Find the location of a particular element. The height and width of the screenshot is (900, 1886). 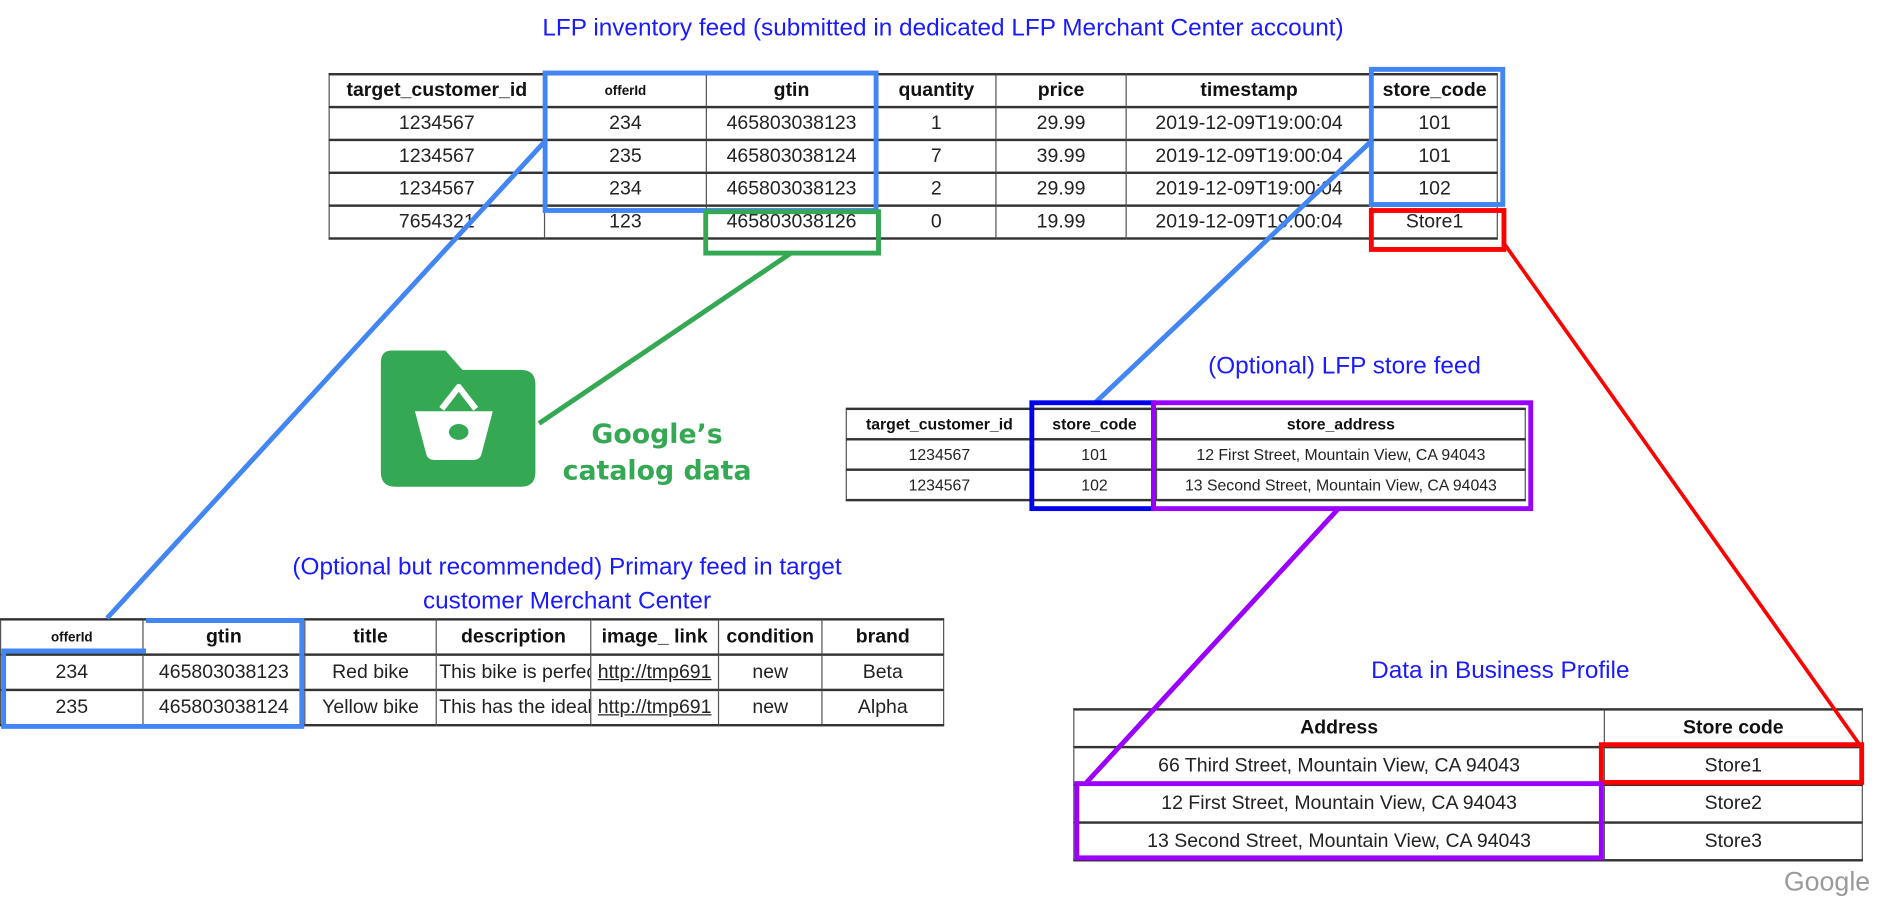

connector-gtin-catalog-line is located at coordinates (665, 338).